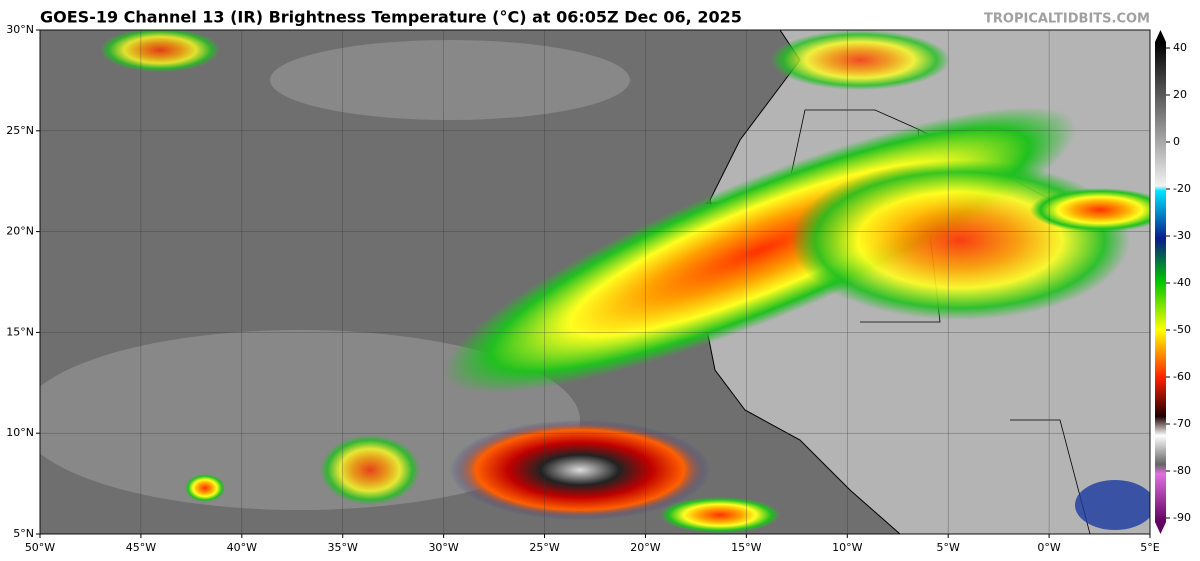 The width and height of the screenshot is (1200, 561). Describe the element at coordinates (20, 130) in the screenshot. I see `lat-tick-label: 25°N` at that location.